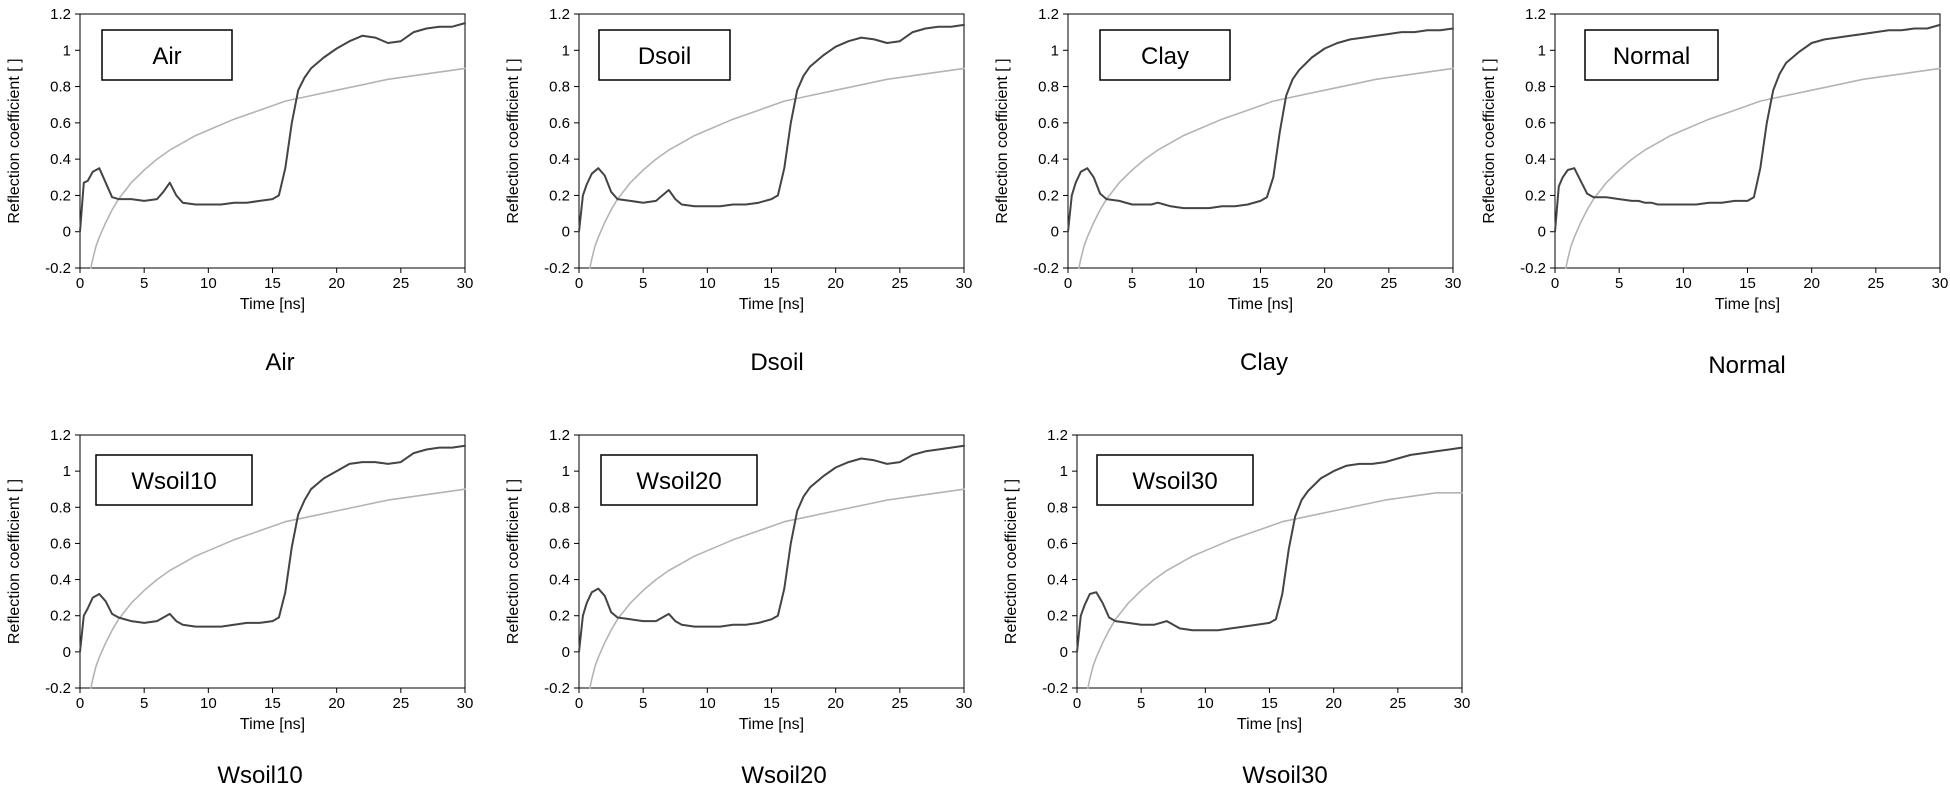  Describe the element at coordinates (279, 362) in the screenshot. I see `panel-caption: Air` at that location.